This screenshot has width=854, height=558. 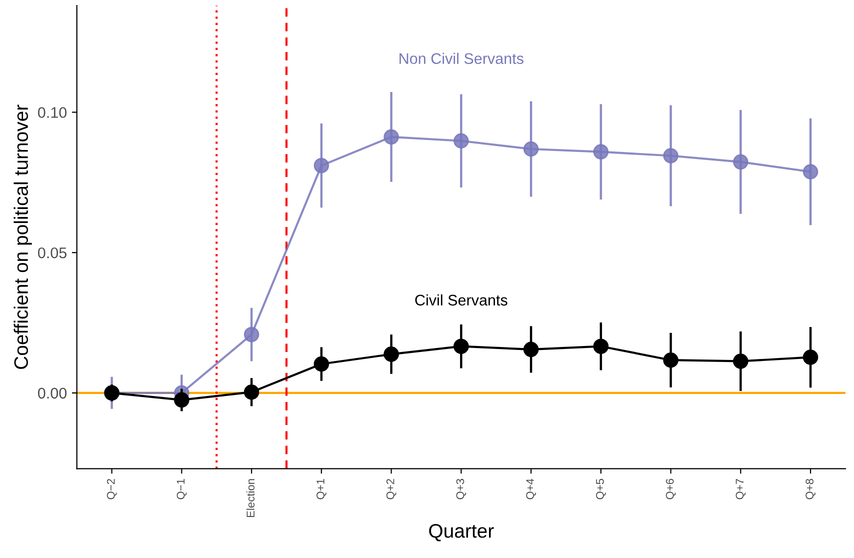 I want to click on x-tick-label: Q+2, so click(x=391, y=489).